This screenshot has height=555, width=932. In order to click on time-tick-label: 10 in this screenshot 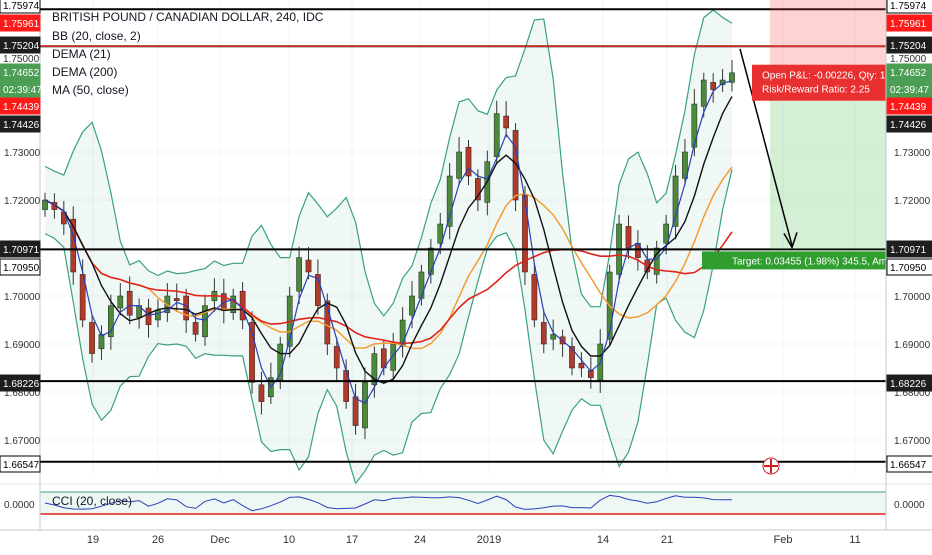, I will do `click(289, 540)`.